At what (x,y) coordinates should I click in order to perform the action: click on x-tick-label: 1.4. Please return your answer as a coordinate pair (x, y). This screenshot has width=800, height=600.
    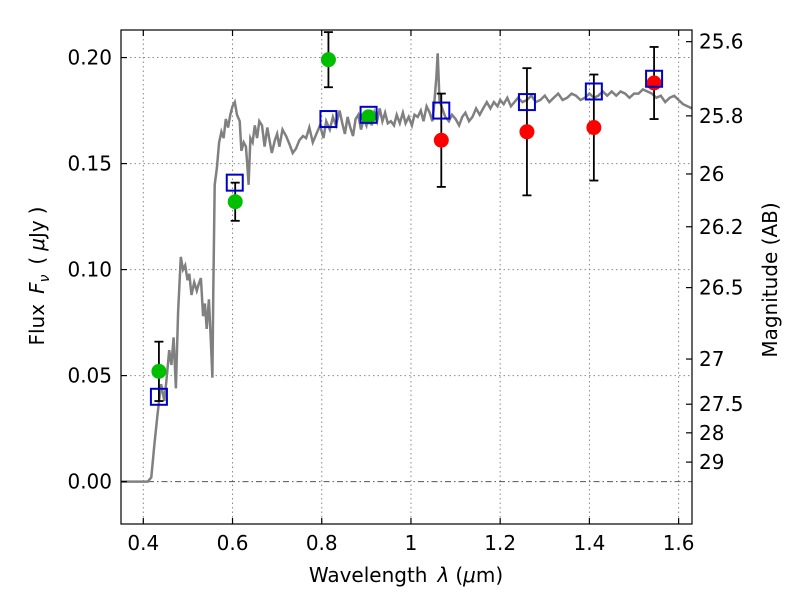
    Looking at the image, I should click on (589, 543).